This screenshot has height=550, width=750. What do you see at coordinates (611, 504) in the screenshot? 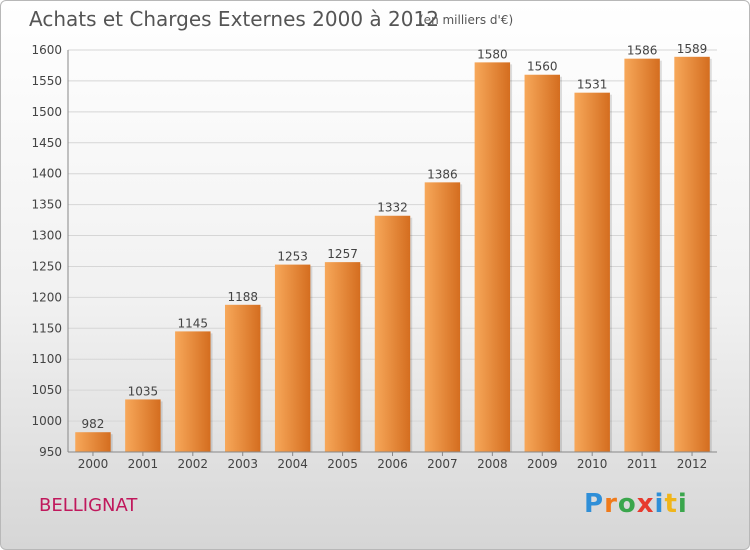
I see `logo-letter: r` at bounding box center [611, 504].